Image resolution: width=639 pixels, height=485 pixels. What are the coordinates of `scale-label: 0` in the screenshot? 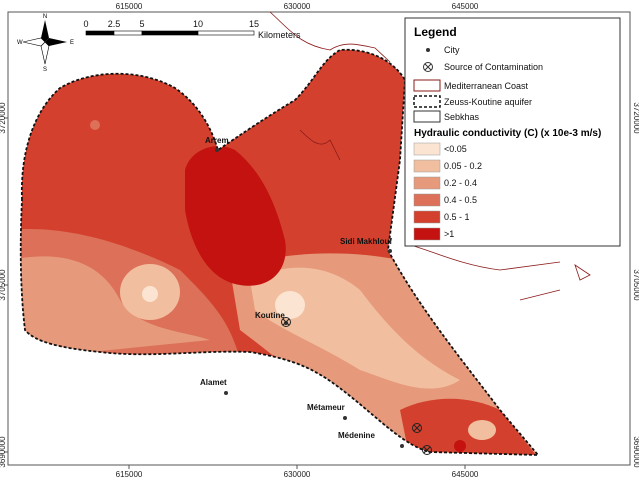 It's located at (85, 24).